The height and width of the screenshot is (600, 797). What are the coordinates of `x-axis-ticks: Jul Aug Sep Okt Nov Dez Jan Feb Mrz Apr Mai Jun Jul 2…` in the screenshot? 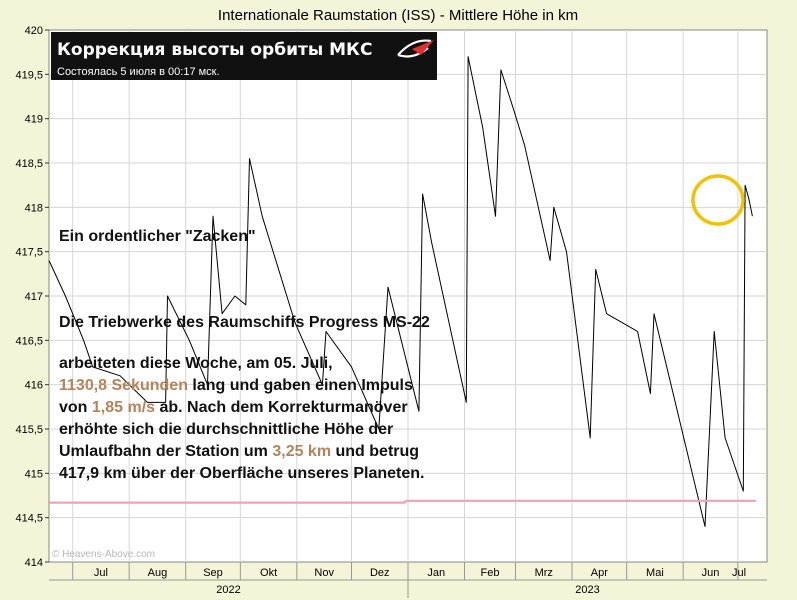 It's located at (408, 580).